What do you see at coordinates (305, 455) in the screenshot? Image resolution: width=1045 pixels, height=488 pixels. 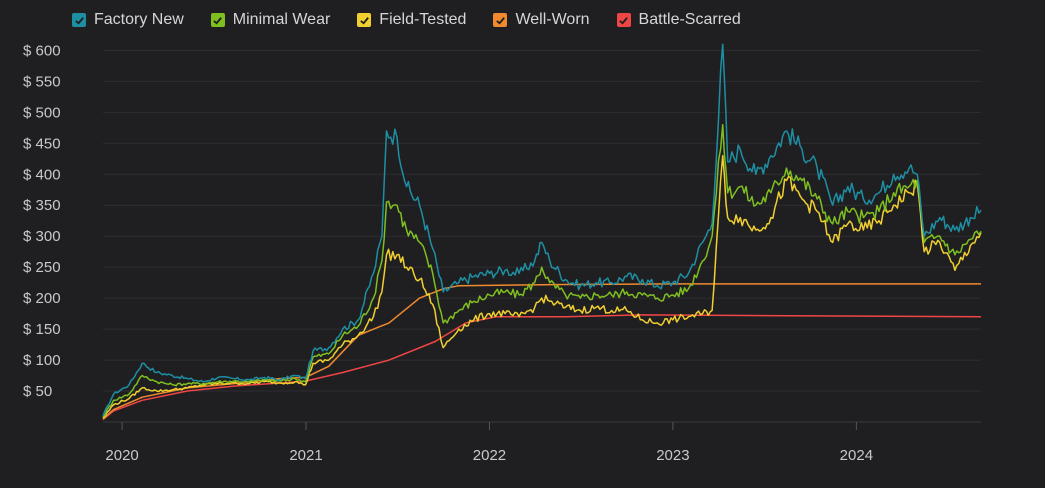 I see `x-tick-label: 2021` at bounding box center [305, 455].